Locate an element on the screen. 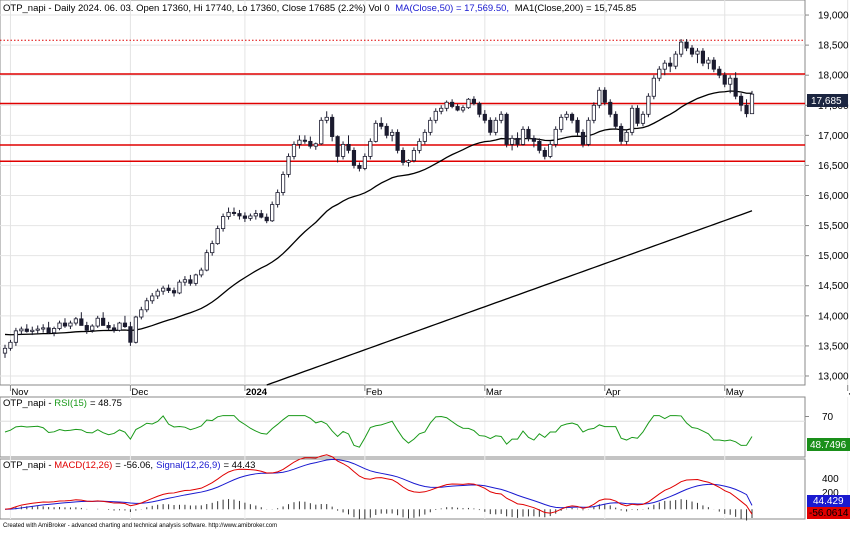 The width and height of the screenshot is (850, 535). y-tick-label: 17,000 is located at coordinates (833, 136).